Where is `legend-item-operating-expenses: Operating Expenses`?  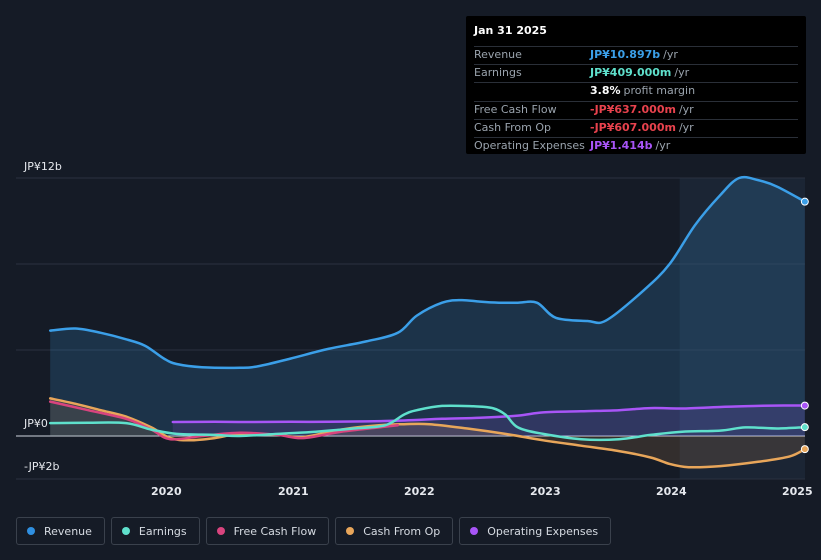 legend-item-operating-expenses: Operating Expenses is located at coordinates (535, 531).